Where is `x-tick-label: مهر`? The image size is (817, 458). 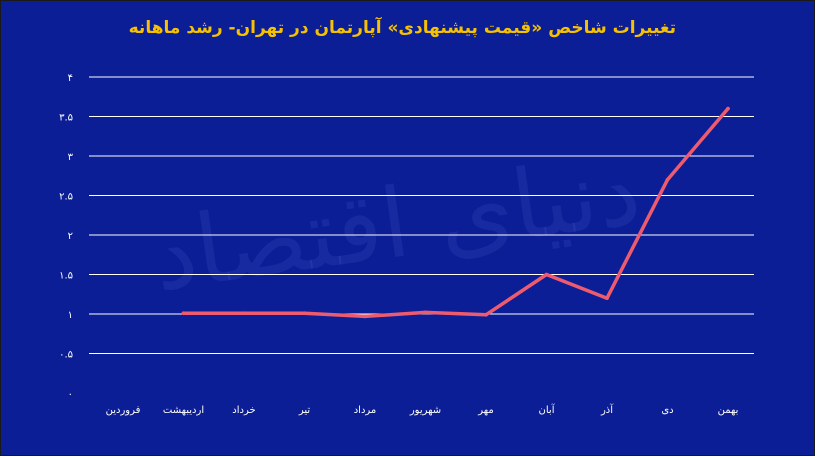 x-tick-label: مهر is located at coordinates (485, 410).